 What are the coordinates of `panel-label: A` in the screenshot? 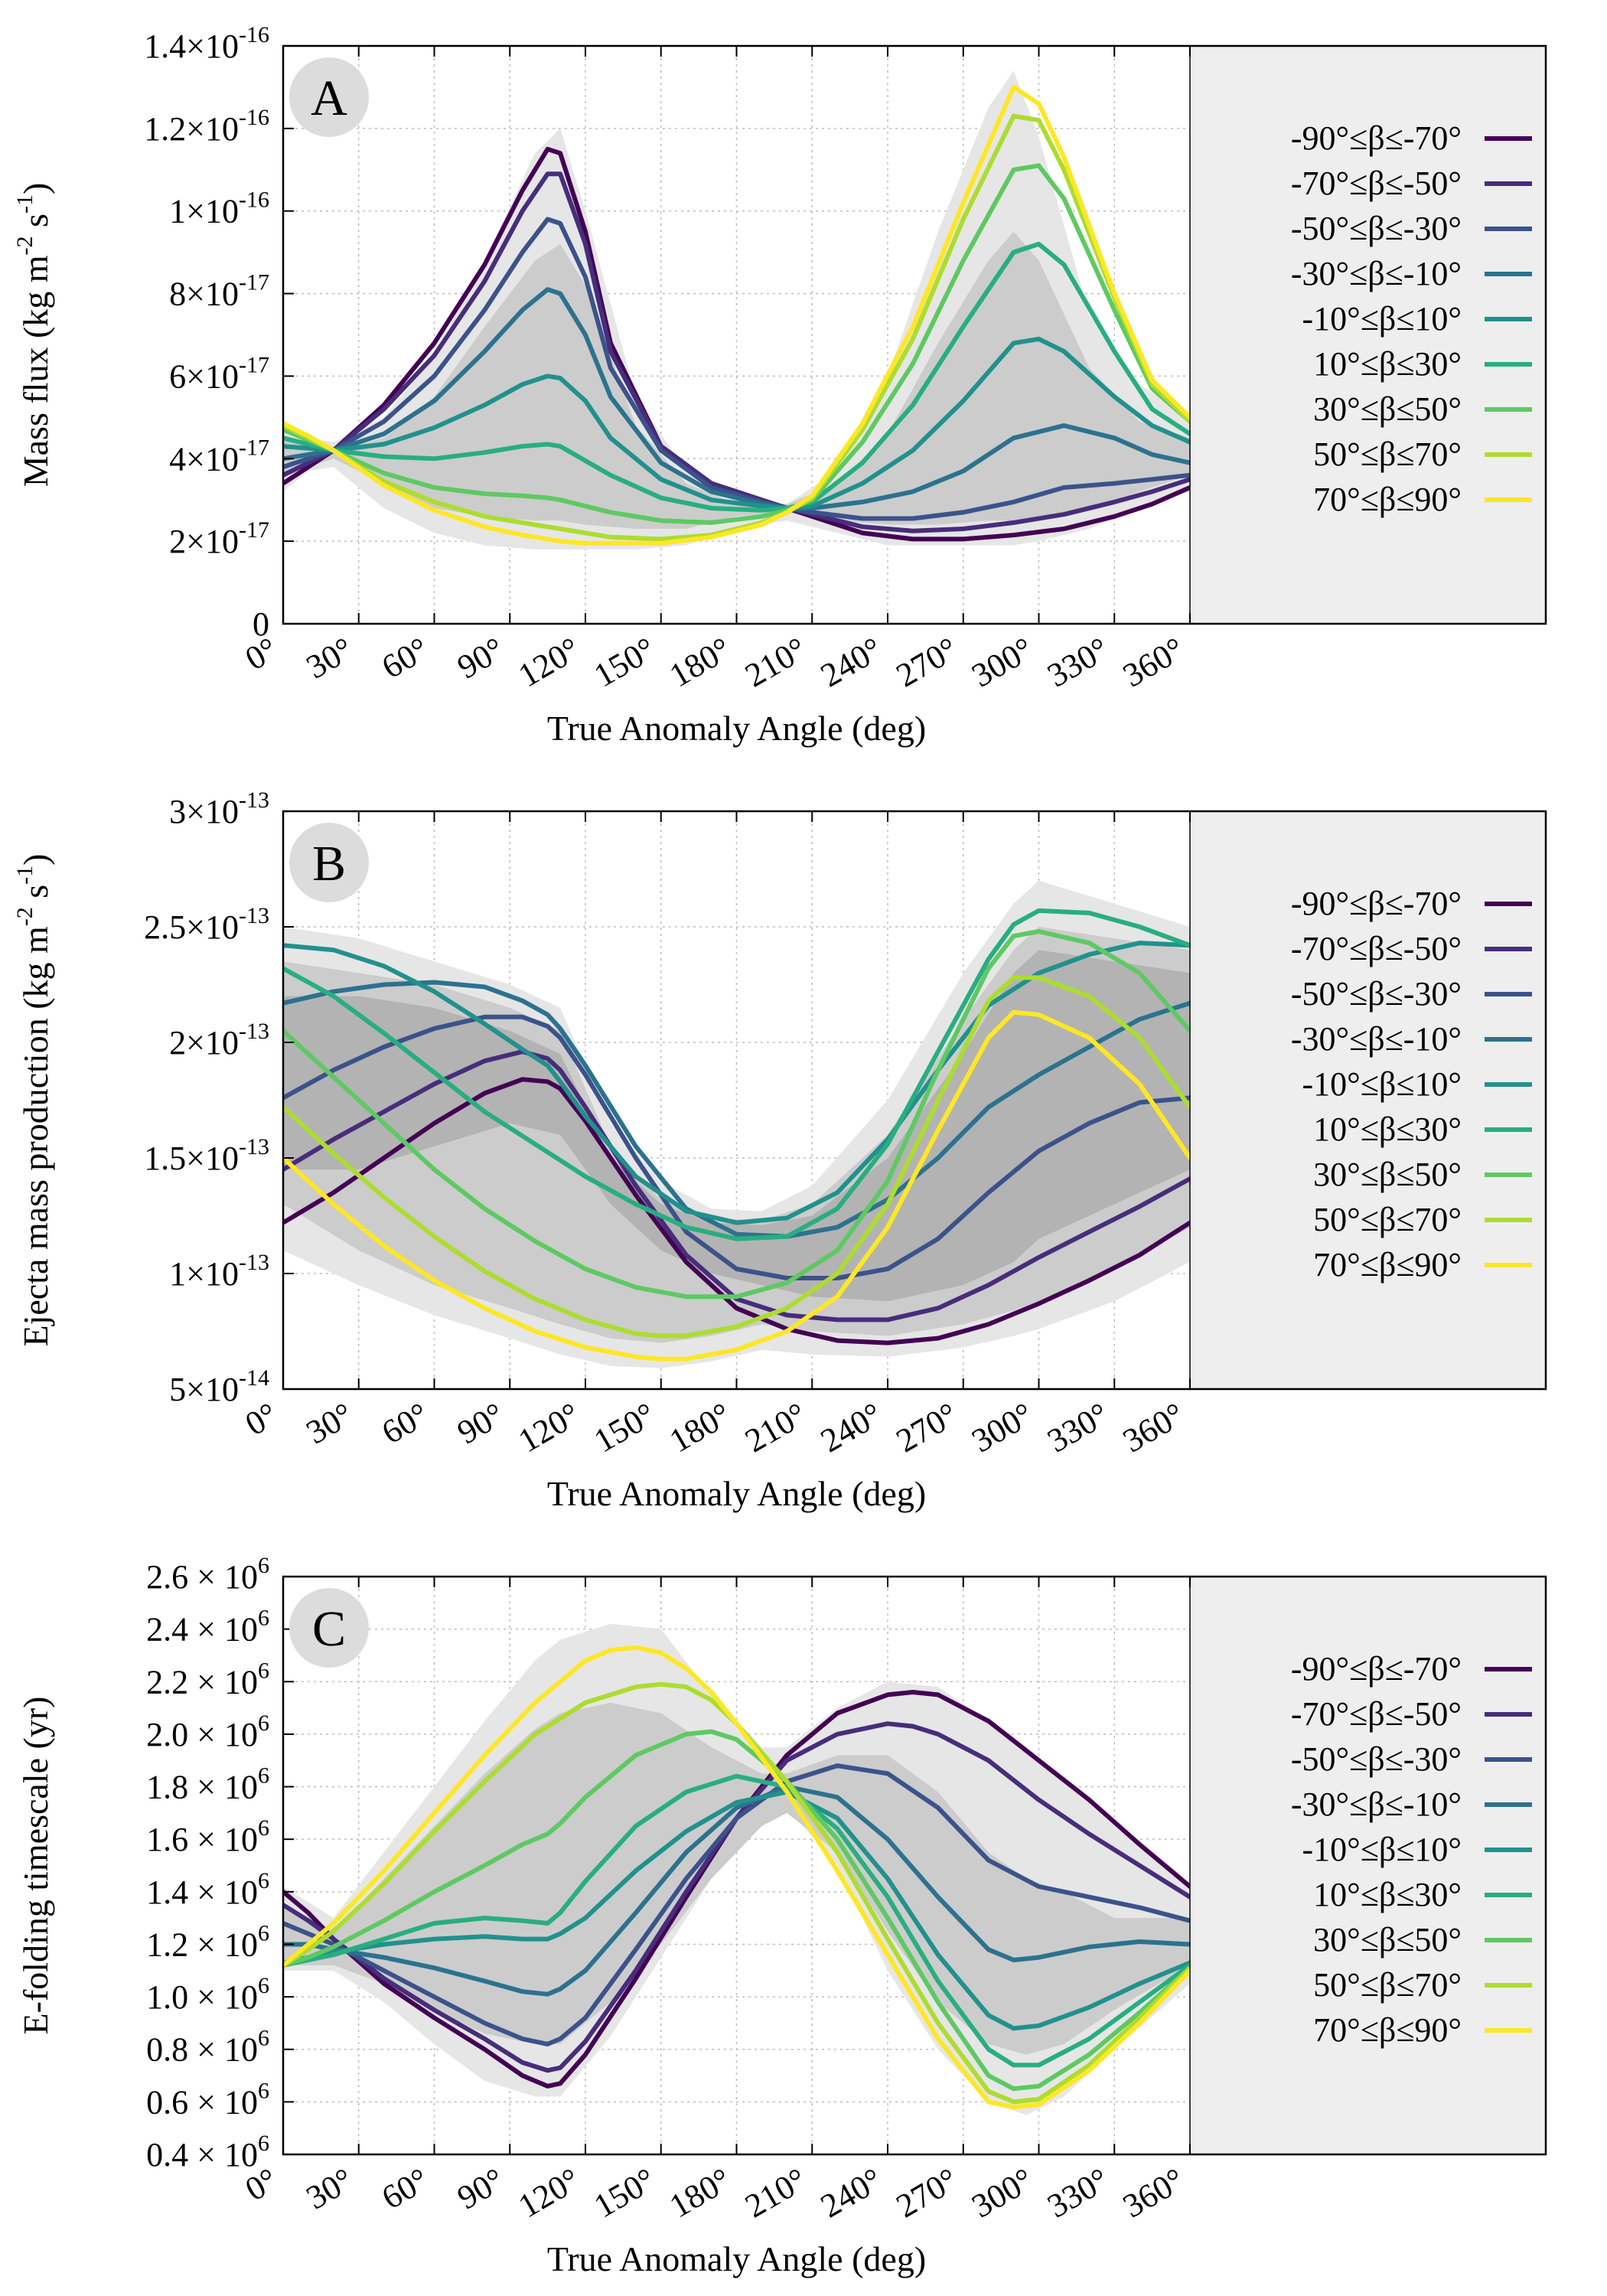 It's located at (329, 98).